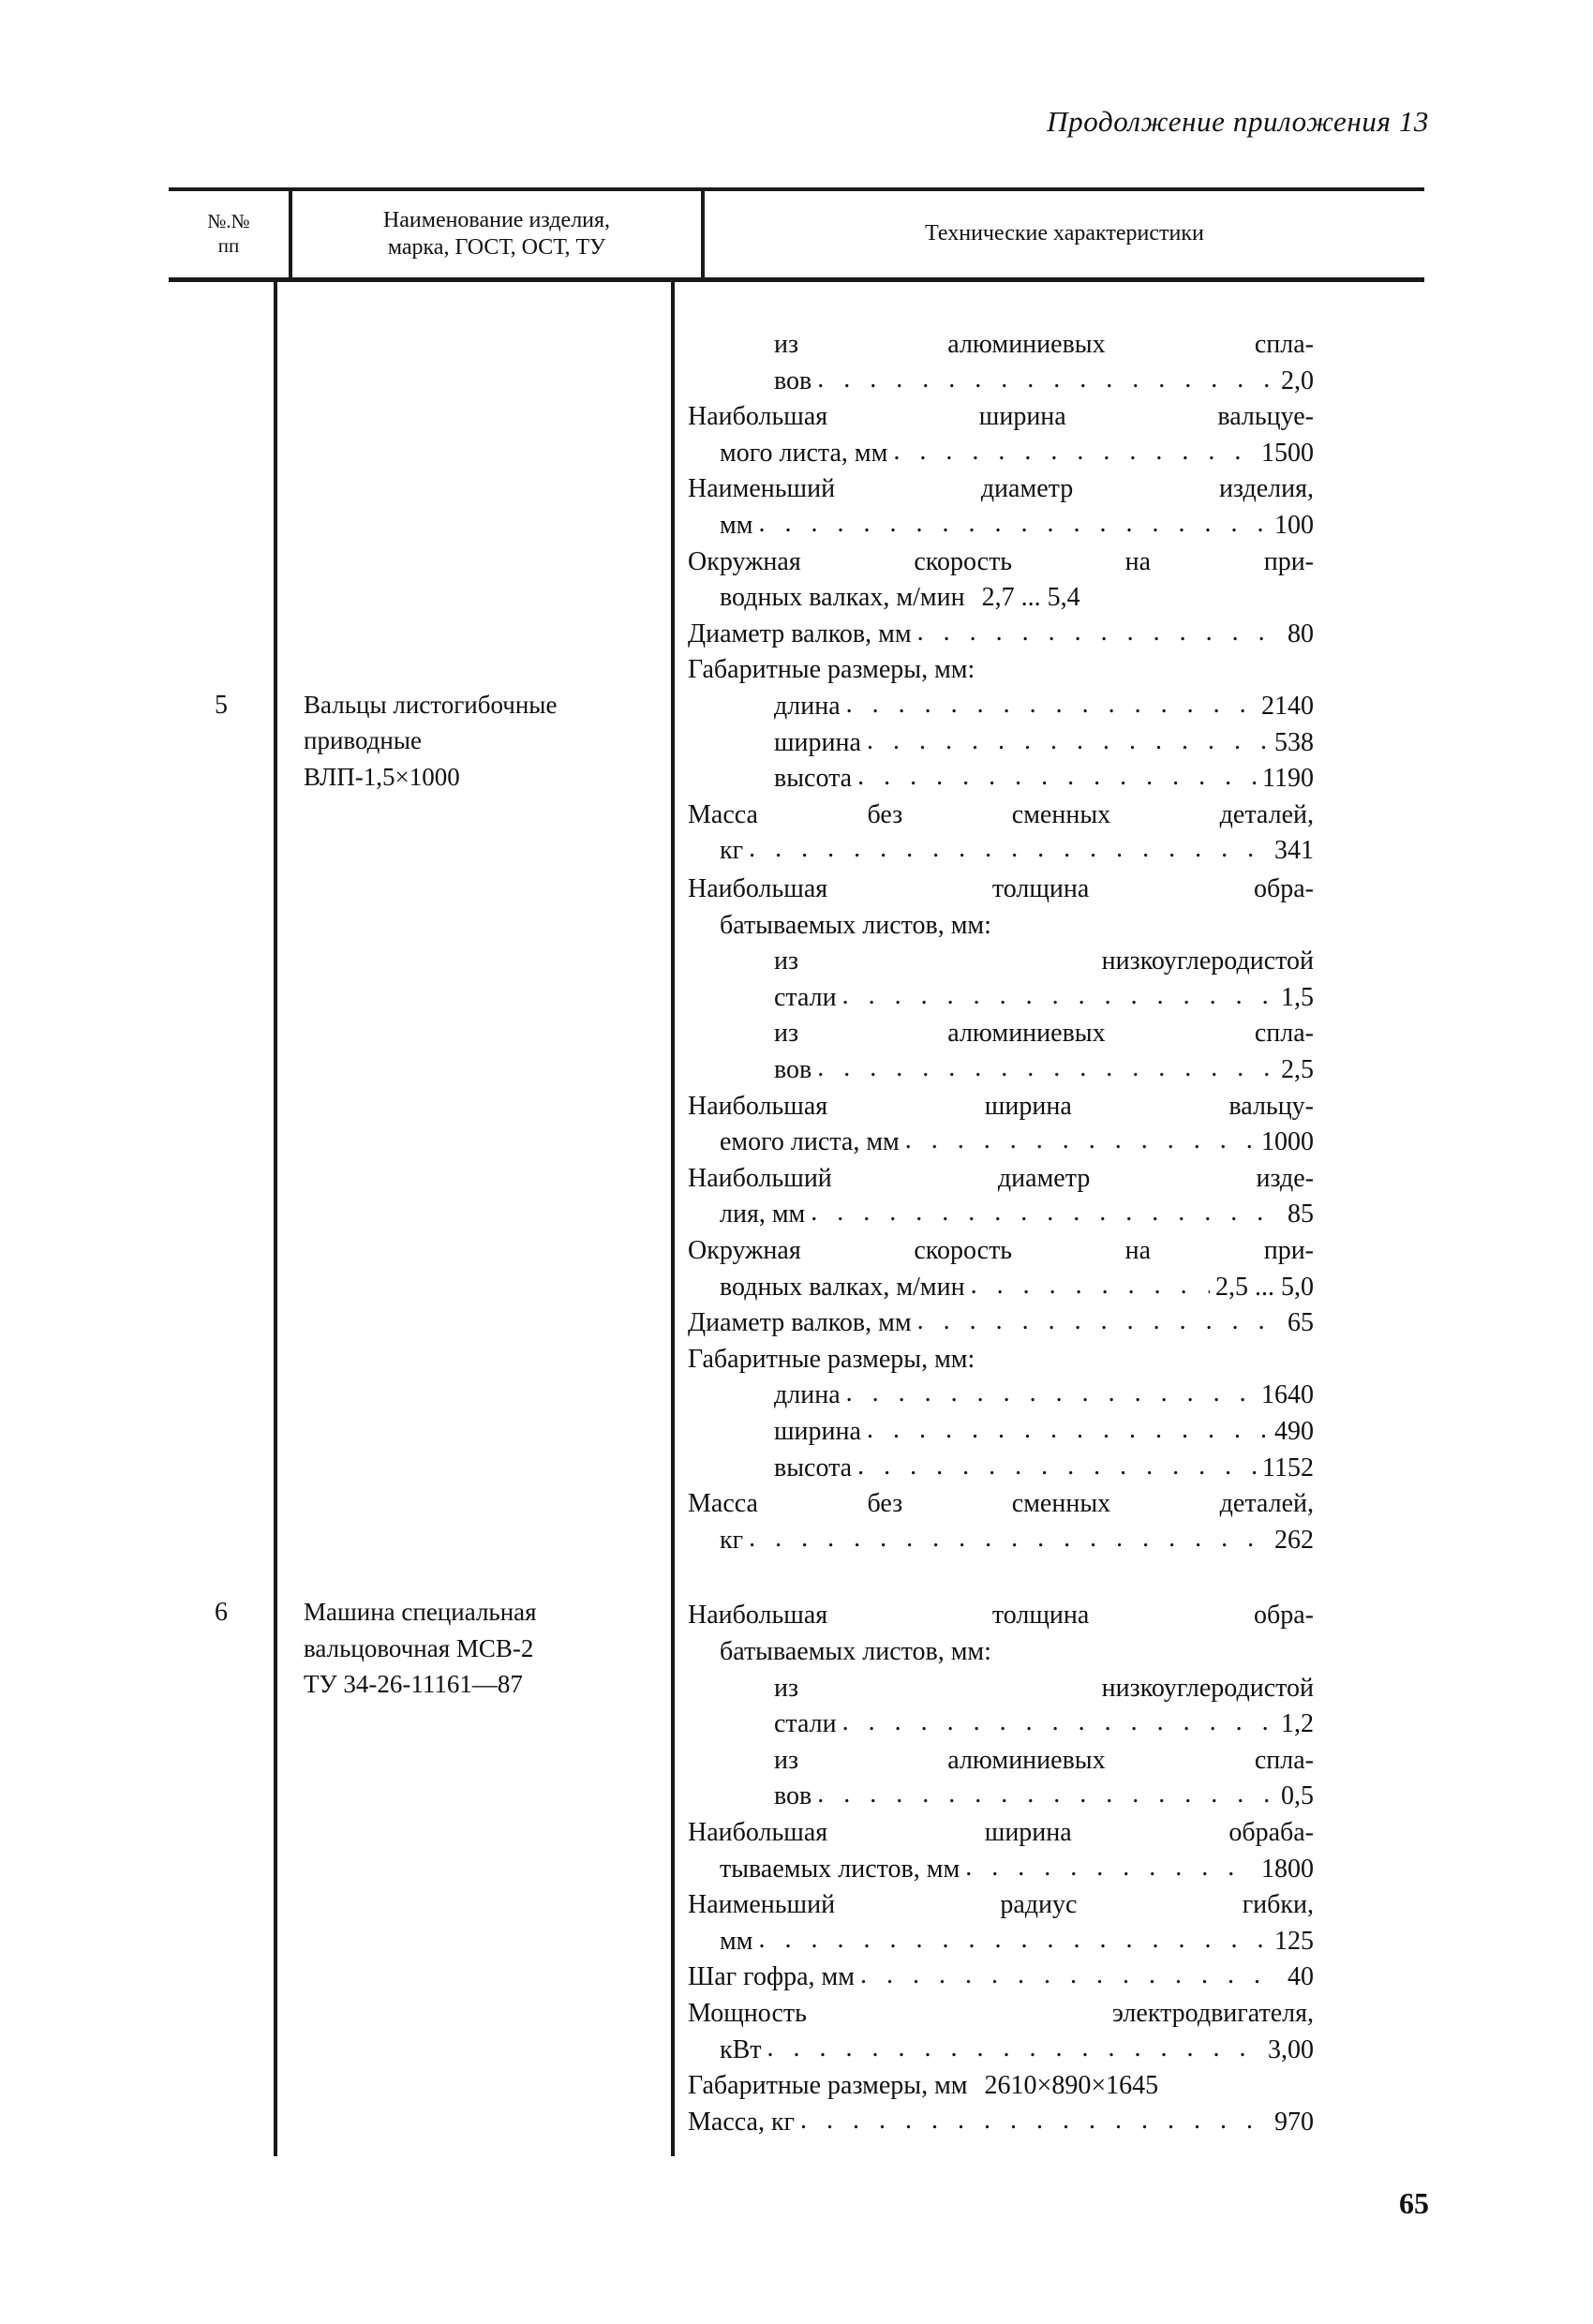  I want to click on spec-line: Наибольшая толщина обра-, so click(1001, 1616).